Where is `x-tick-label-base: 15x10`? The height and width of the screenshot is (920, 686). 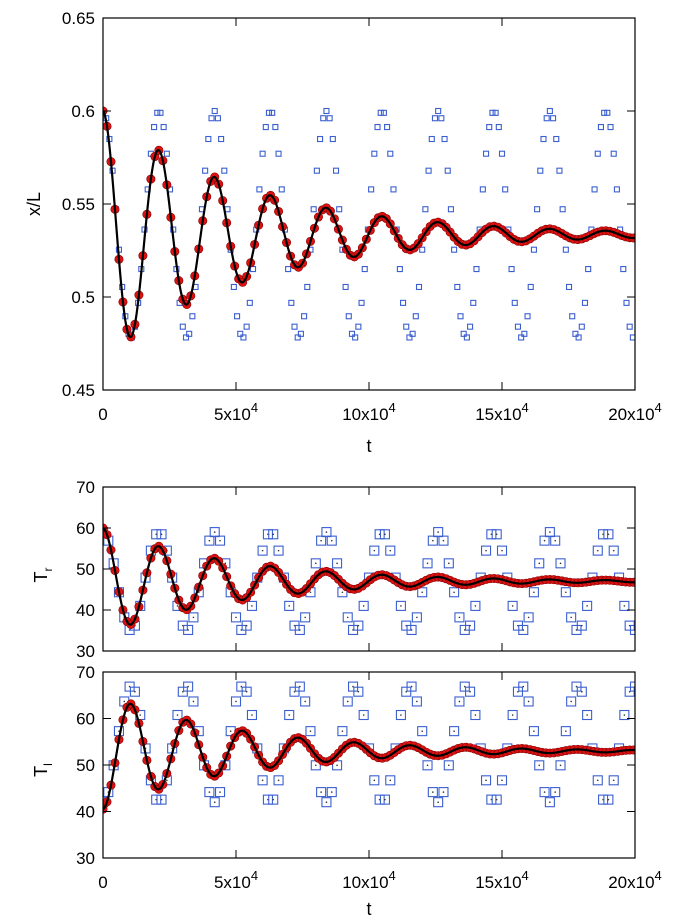 x-tick-label-base: 15x10 is located at coordinates (498, 414).